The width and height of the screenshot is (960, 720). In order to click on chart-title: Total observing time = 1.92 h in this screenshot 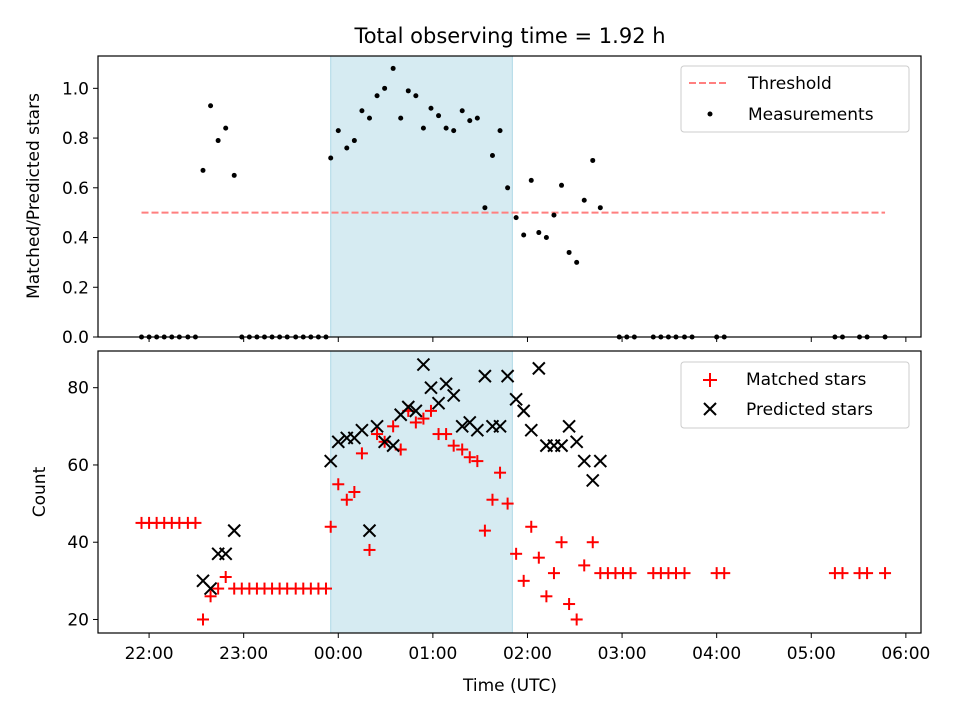, I will do `click(509, 36)`.